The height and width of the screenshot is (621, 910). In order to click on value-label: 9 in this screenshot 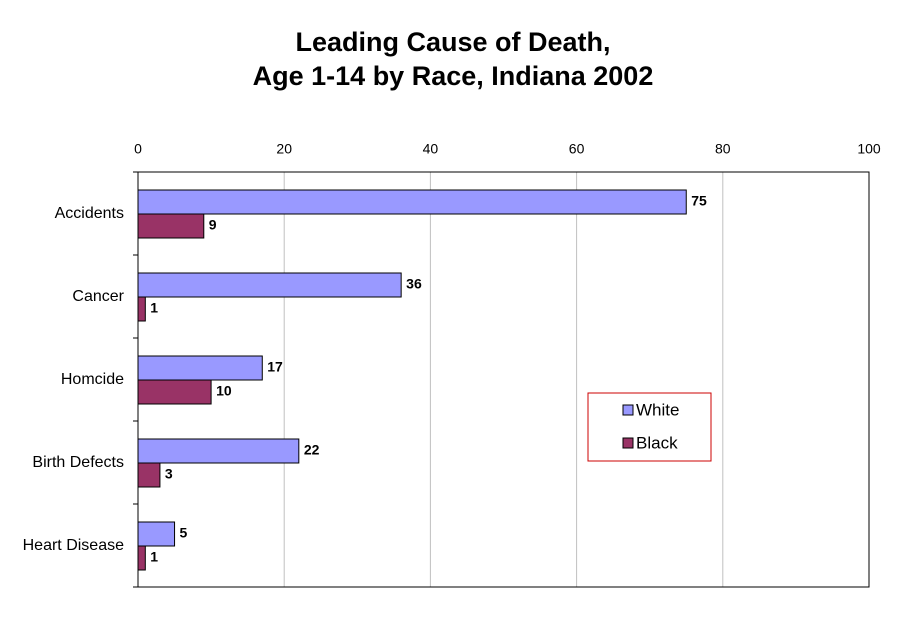, I will do `click(213, 225)`.